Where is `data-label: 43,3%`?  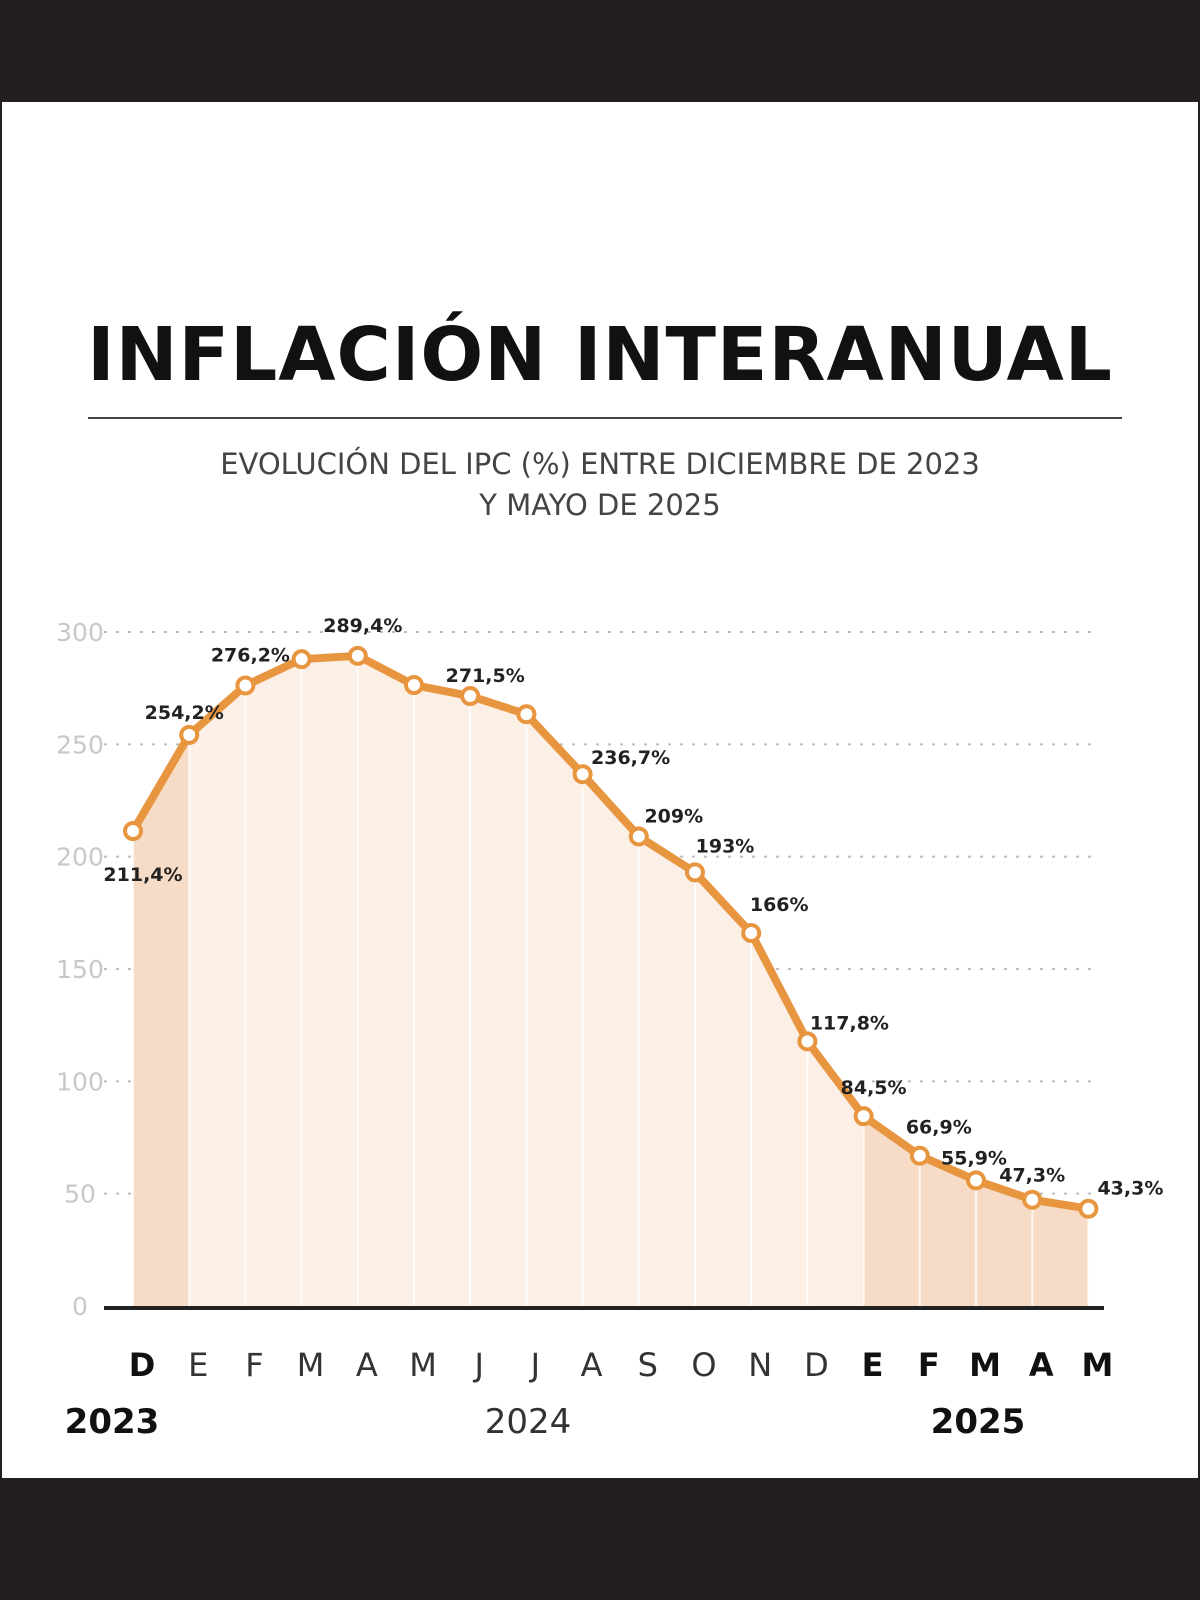
data-label: 43,3% is located at coordinates (1130, 1189).